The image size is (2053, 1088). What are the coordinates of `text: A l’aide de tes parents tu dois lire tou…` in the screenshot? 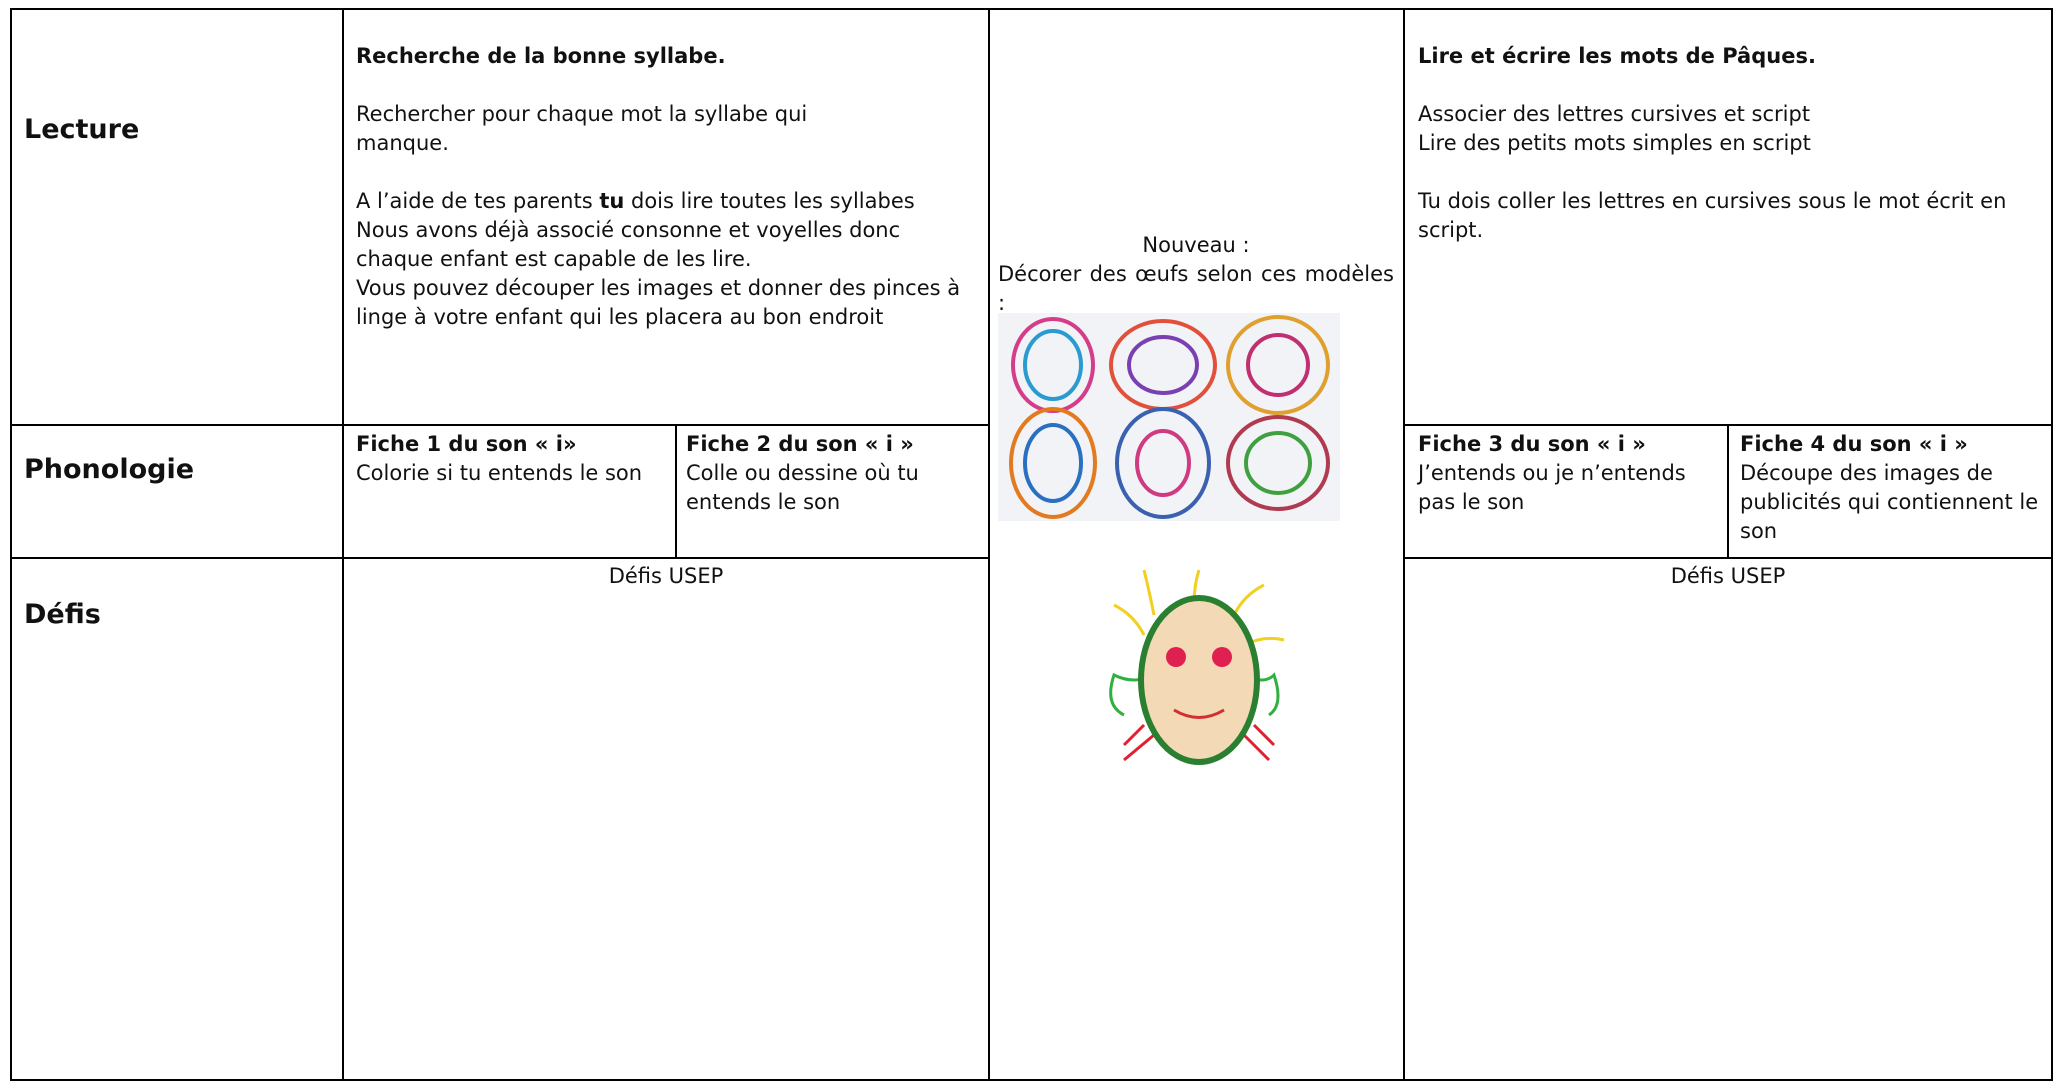 It's located at (636, 201).